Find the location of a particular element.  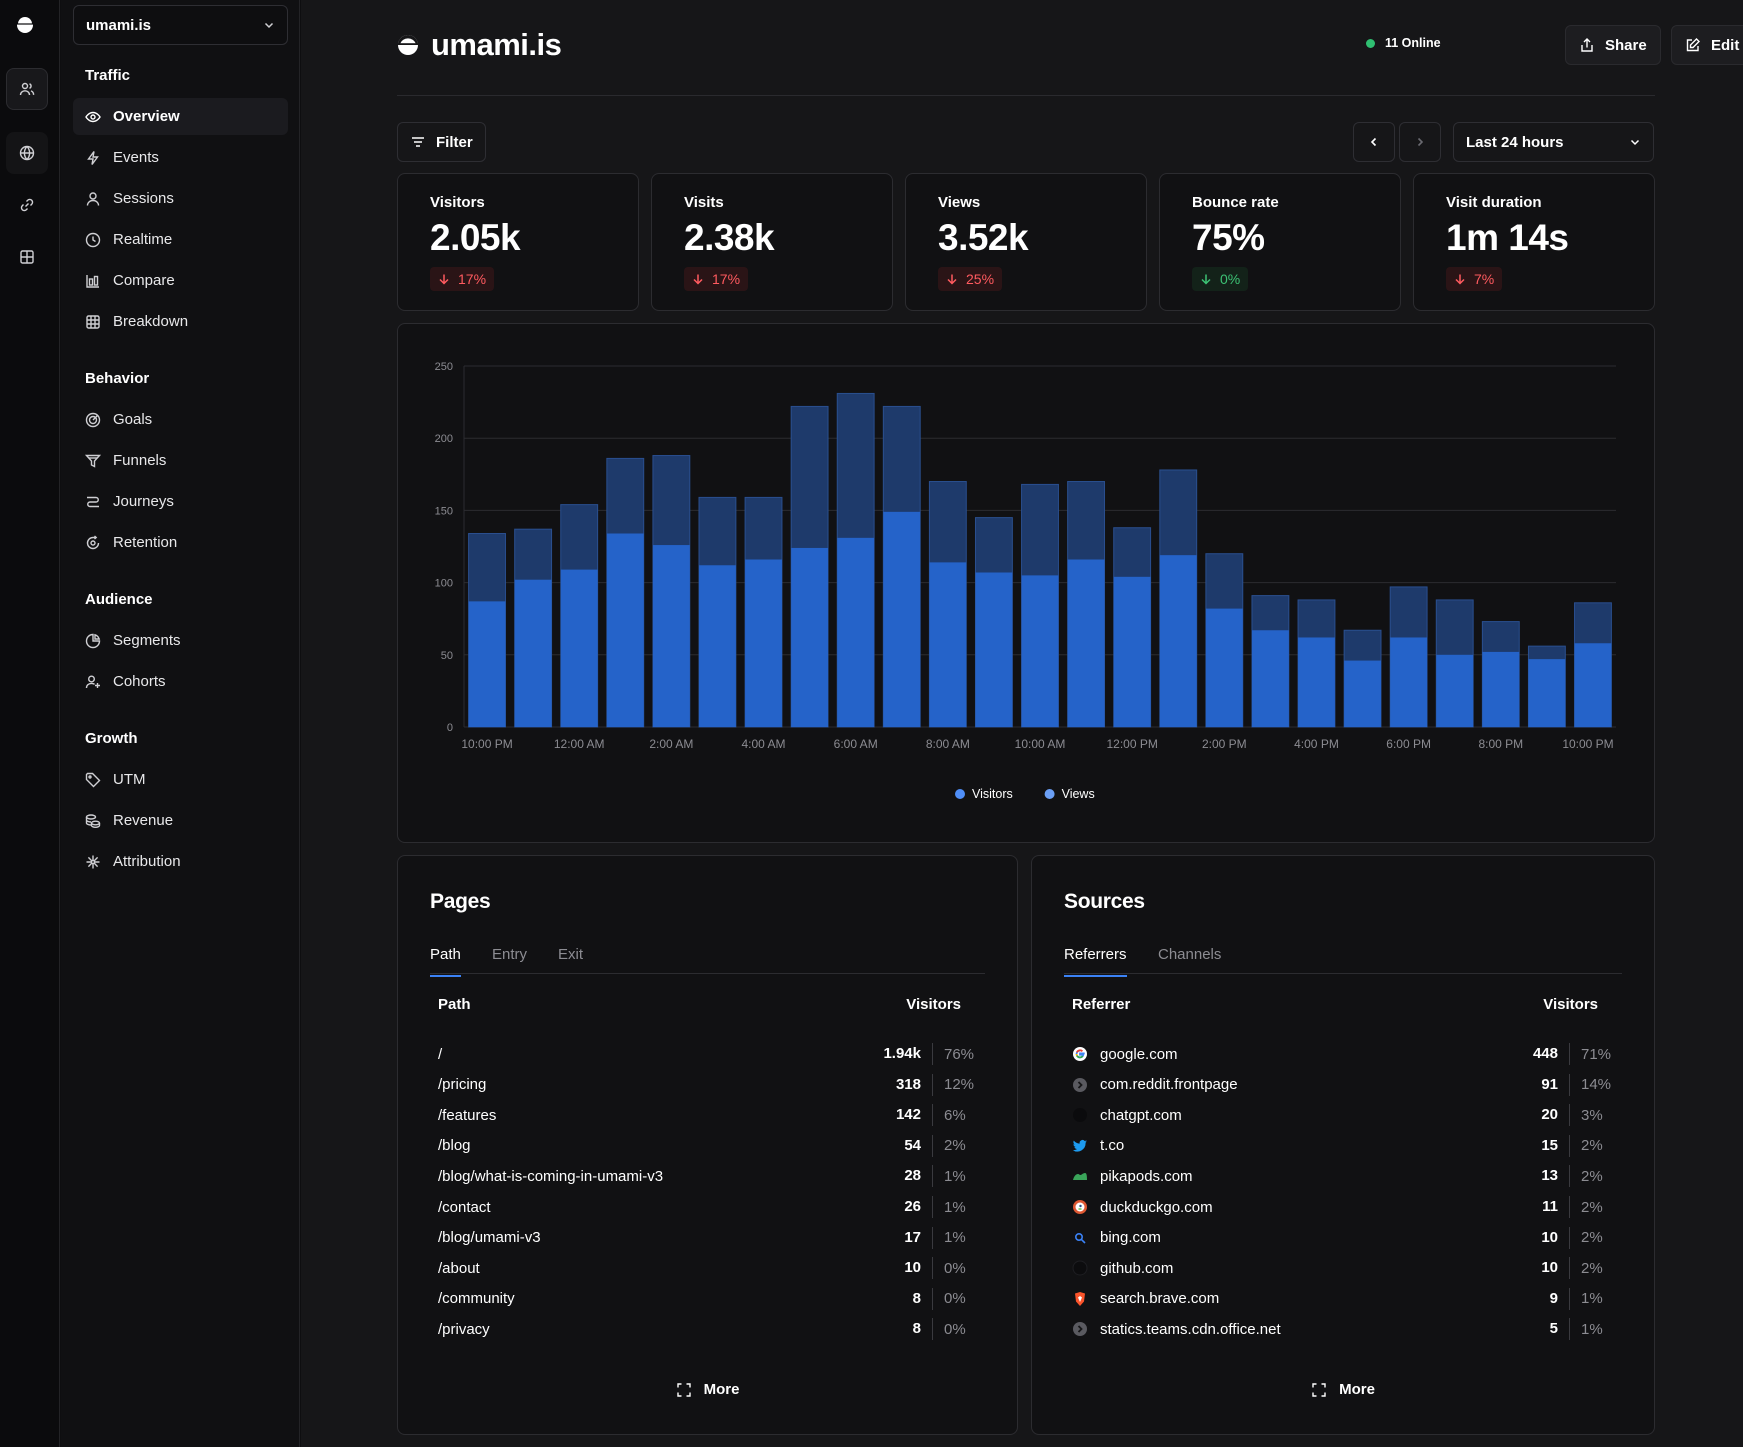

sidebar-item-overview: Overview is located at coordinates (180, 116).